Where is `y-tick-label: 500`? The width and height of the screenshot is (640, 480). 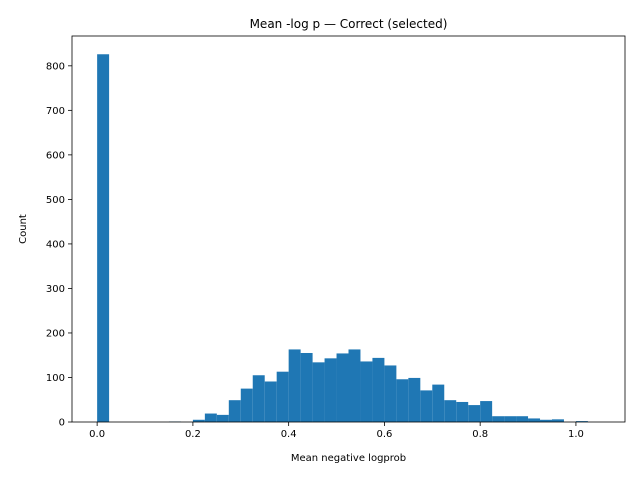 y-tick-label: 500 is located at coordinates (55, 200).